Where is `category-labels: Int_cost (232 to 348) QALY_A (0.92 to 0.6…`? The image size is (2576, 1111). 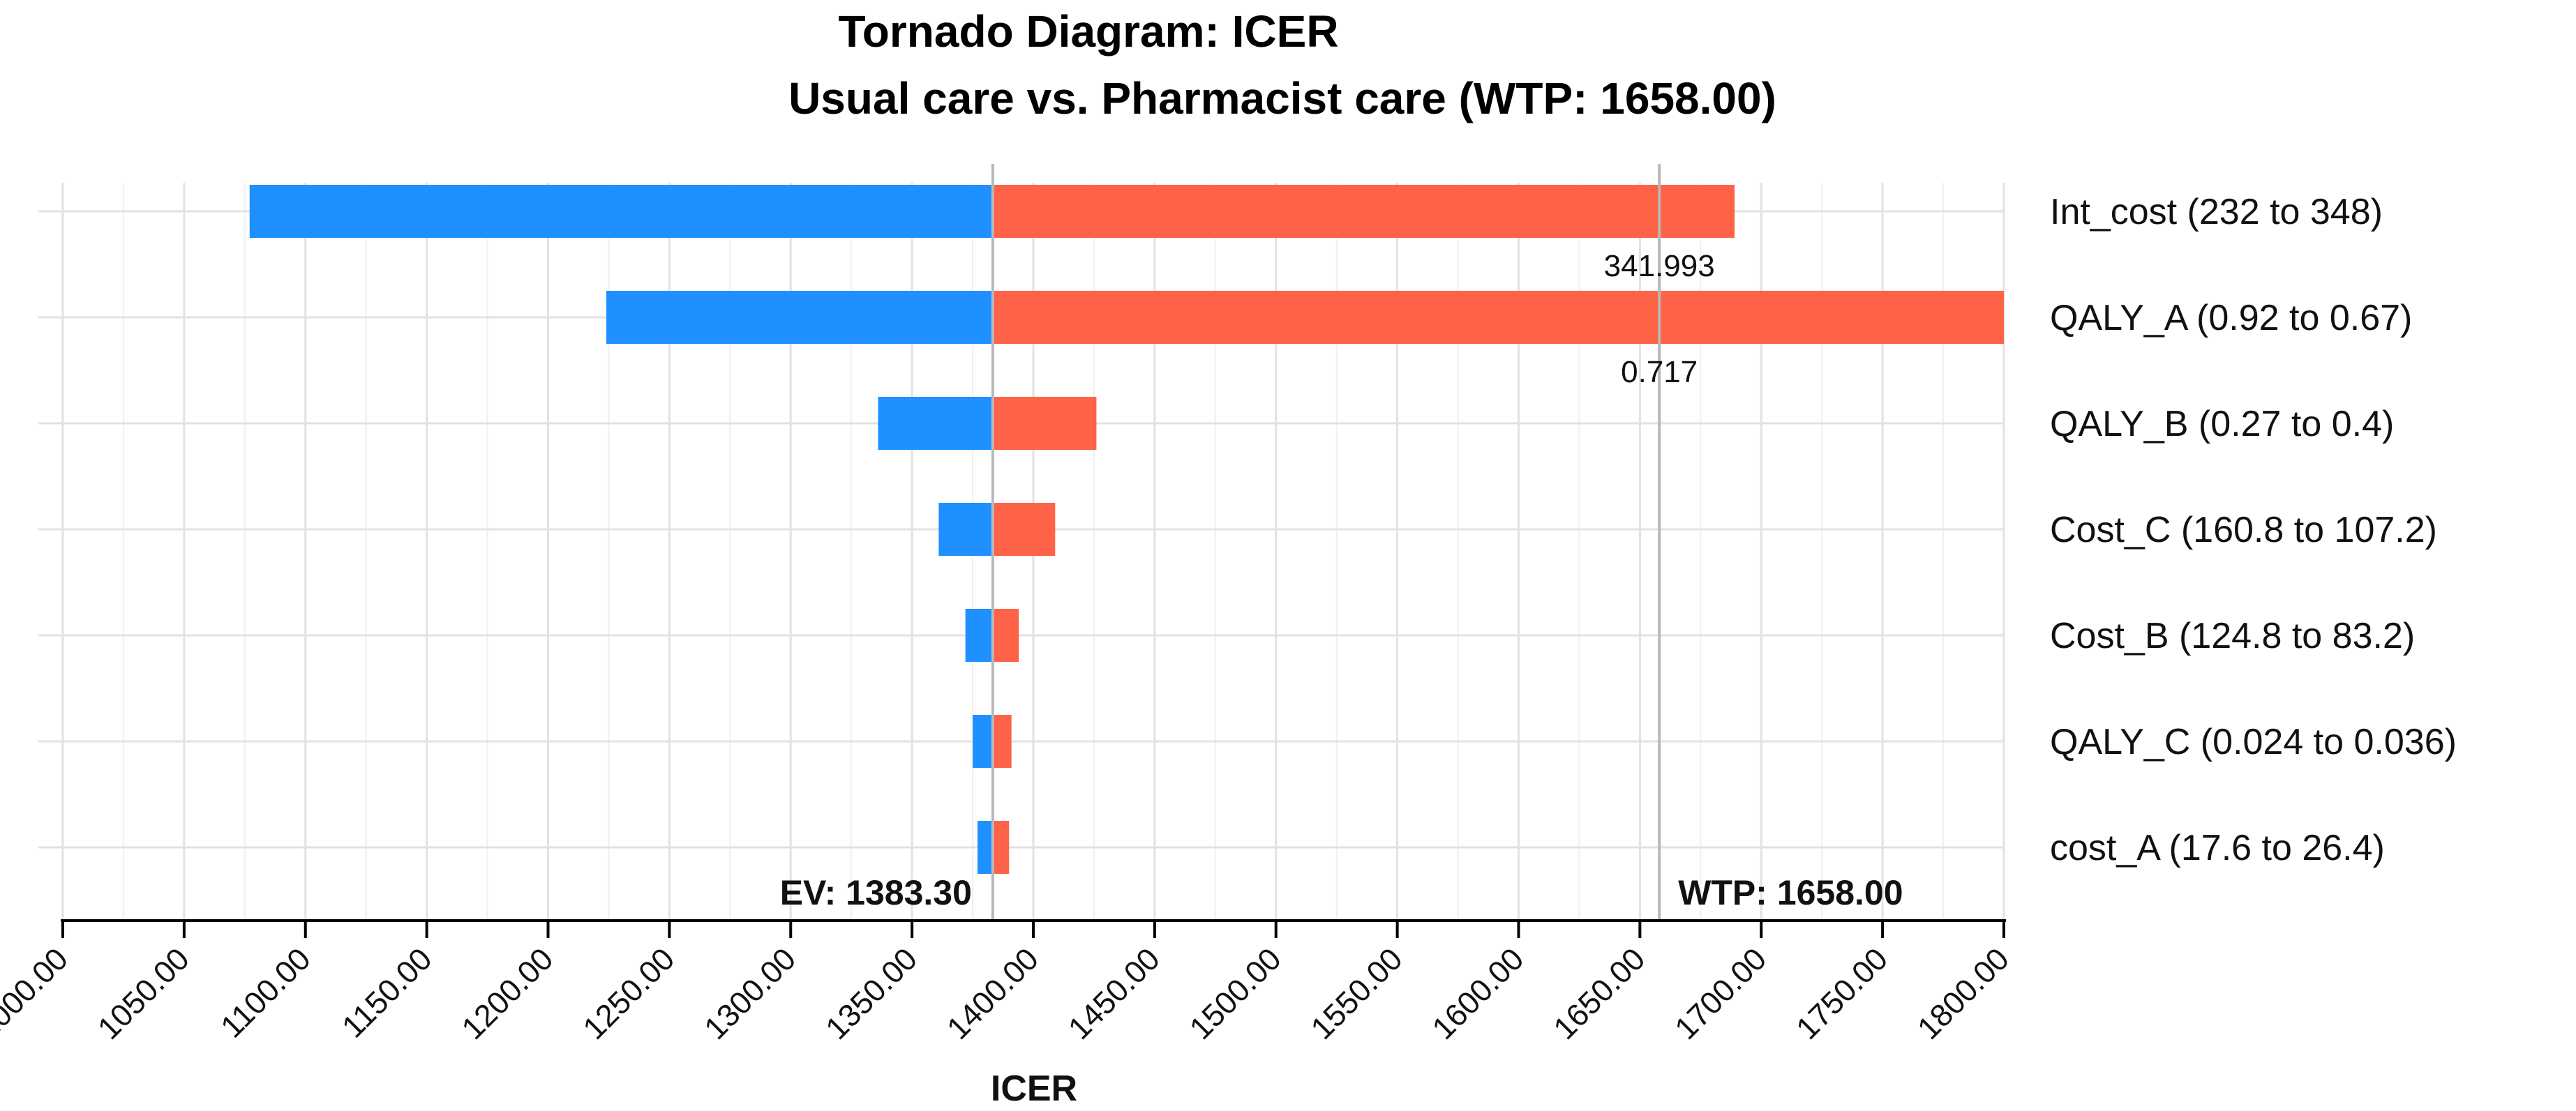
category-labels: Int_cost (232 to 348) QALY_A (0.92 to 0.6… is located at coordinates (2253, 530).